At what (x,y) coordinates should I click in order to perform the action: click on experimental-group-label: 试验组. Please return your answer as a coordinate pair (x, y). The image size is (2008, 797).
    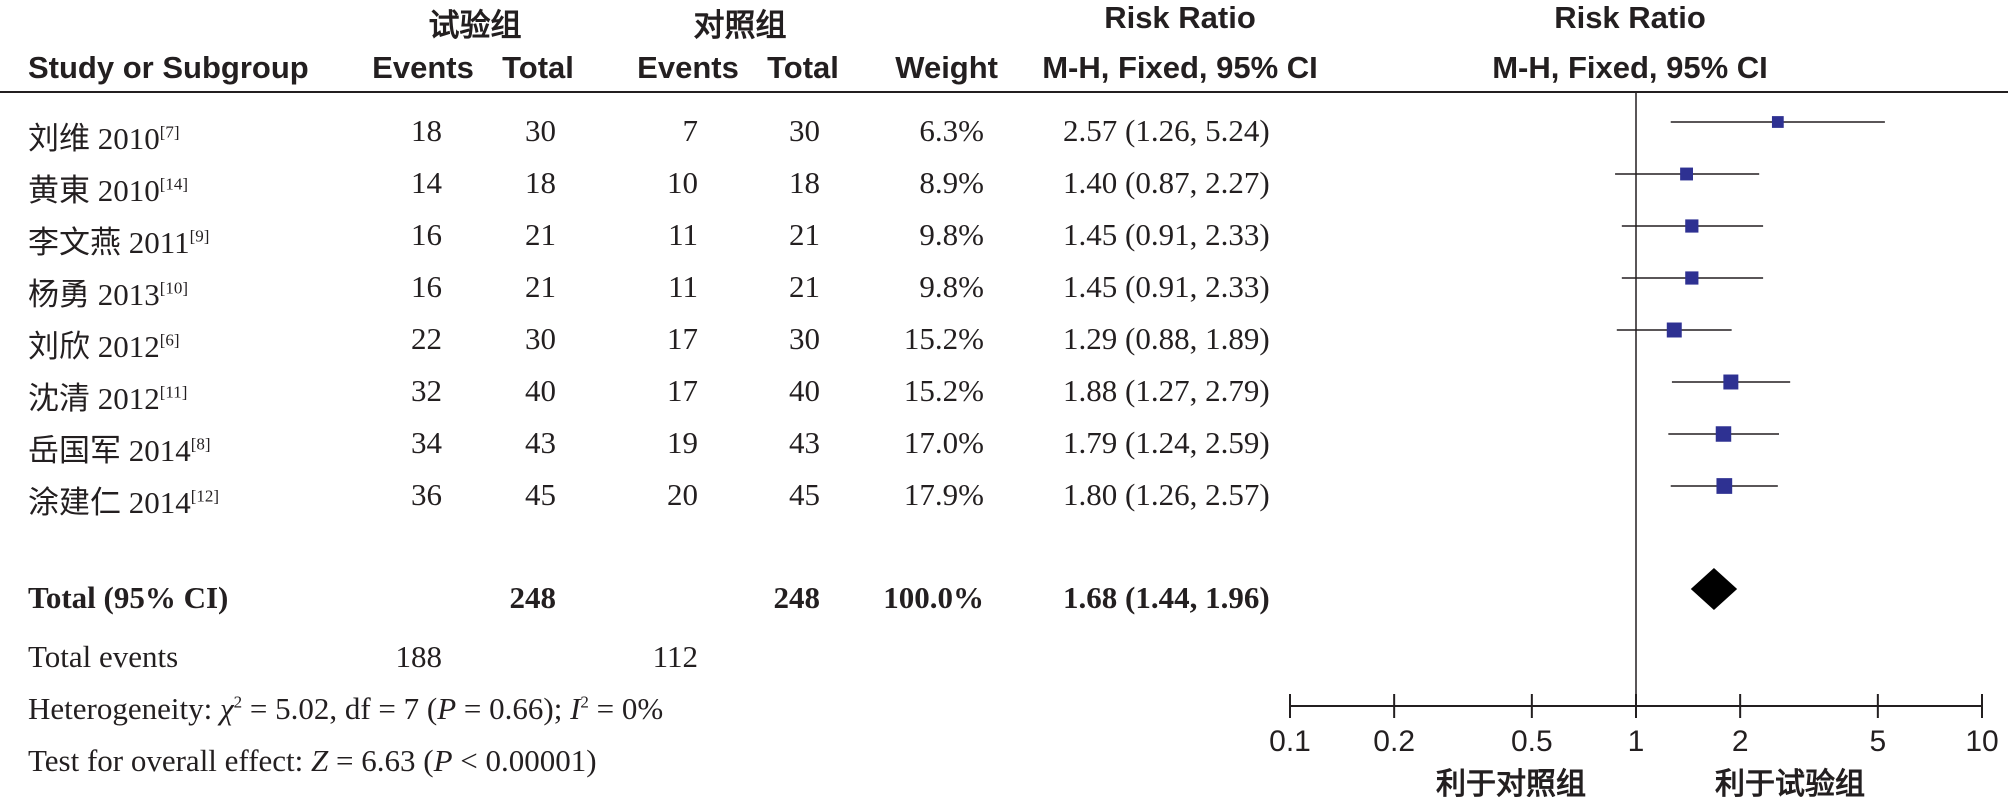
    Looking at the image, I should click on (475, 25).